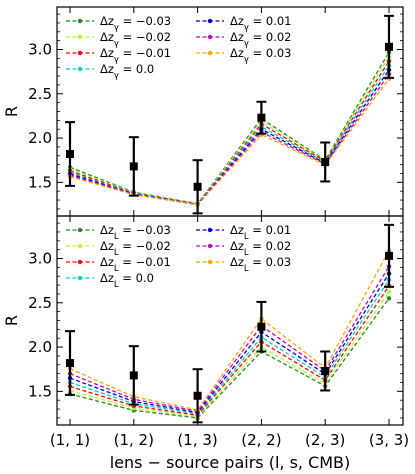 The image size is (415, 474). What do you see at coordinates (261, 39) in the screenshot?
I see `legend-label-5: Δzγ = 0.02` at bounding box center [261, 39].